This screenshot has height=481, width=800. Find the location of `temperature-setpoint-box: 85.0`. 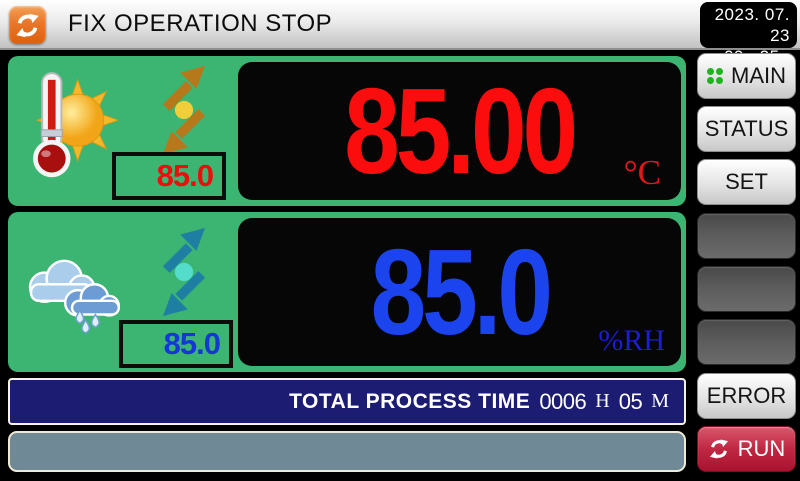

temperature-setpoint-box: 85.0 is located at coordinates (169, 176).